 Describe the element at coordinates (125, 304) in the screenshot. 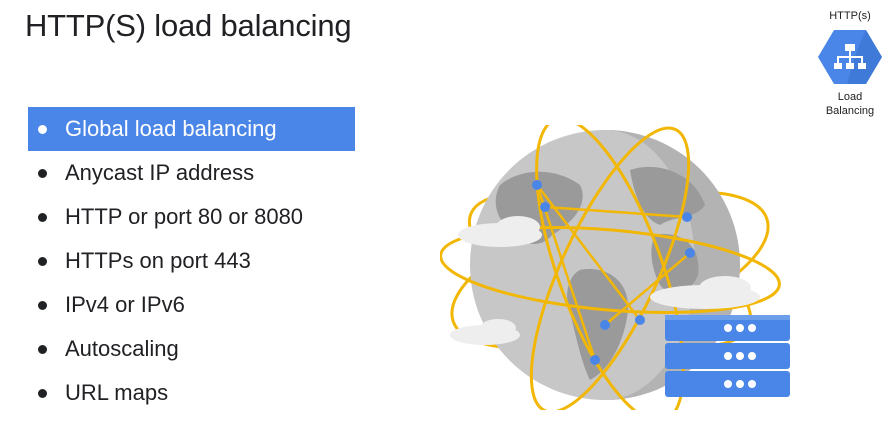

I see `bullet-text: IPv4 or IPv6` at that location.